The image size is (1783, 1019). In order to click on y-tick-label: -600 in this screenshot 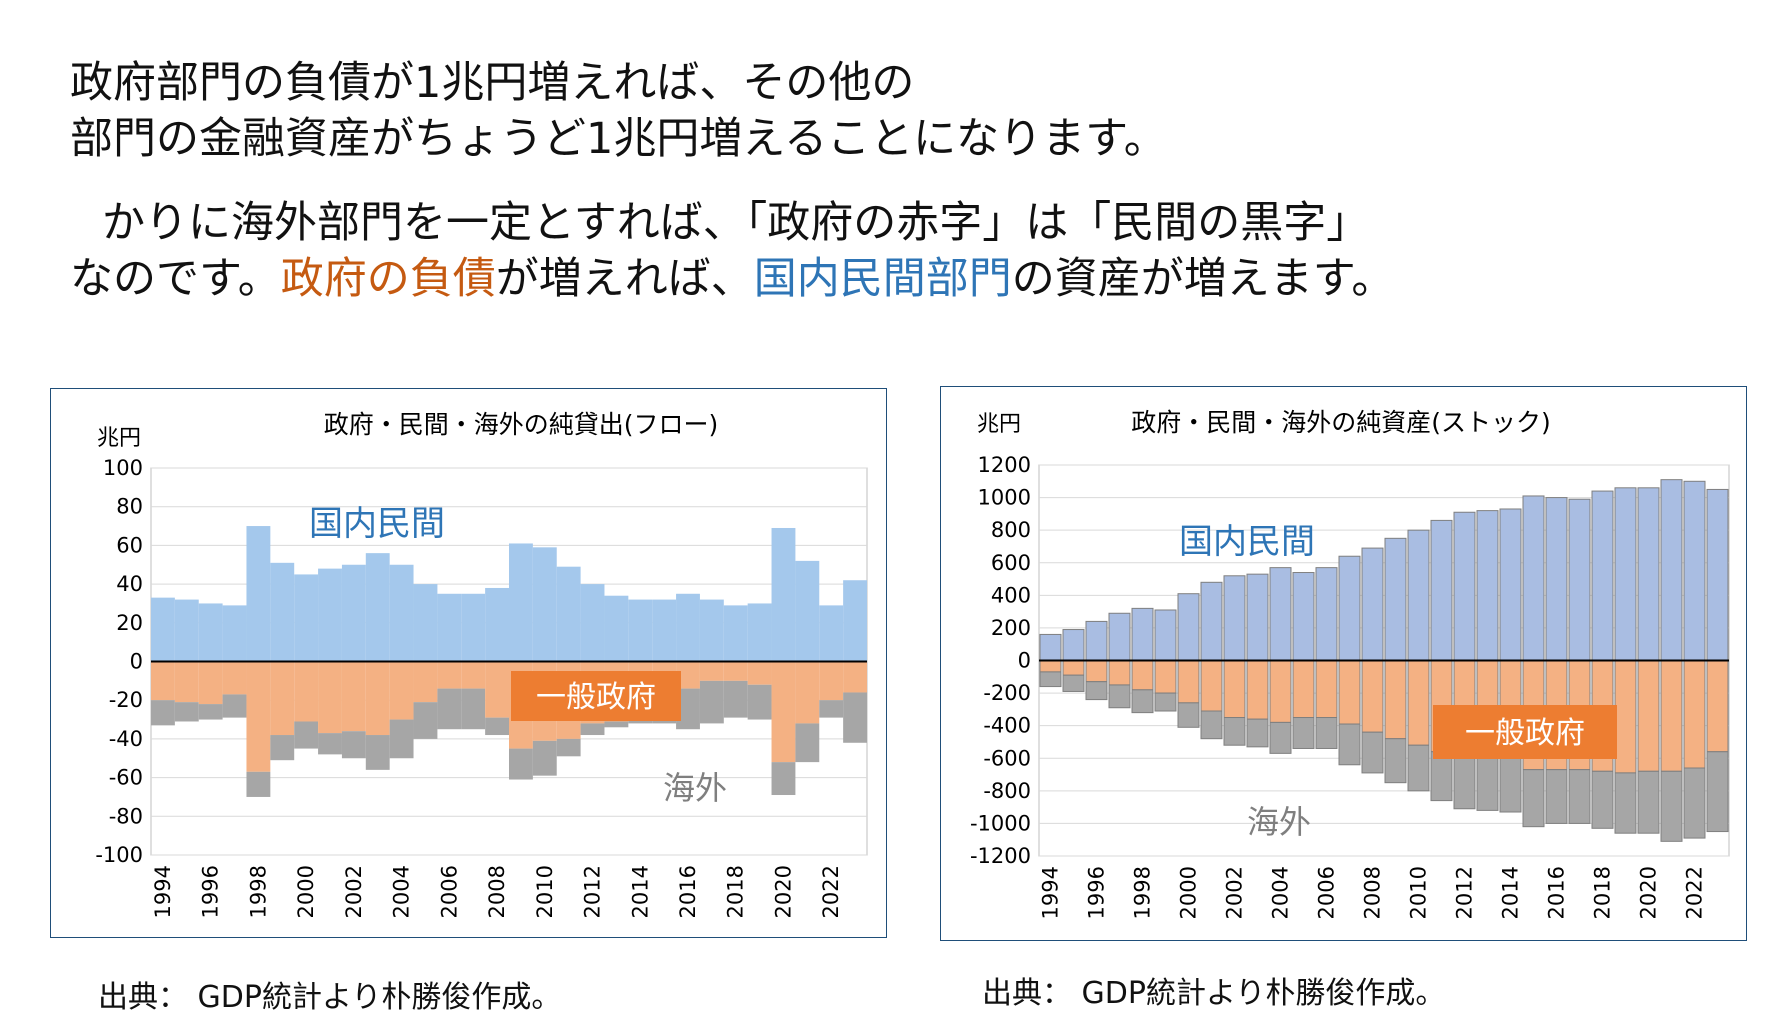, I will do `click(1007, 758)`.